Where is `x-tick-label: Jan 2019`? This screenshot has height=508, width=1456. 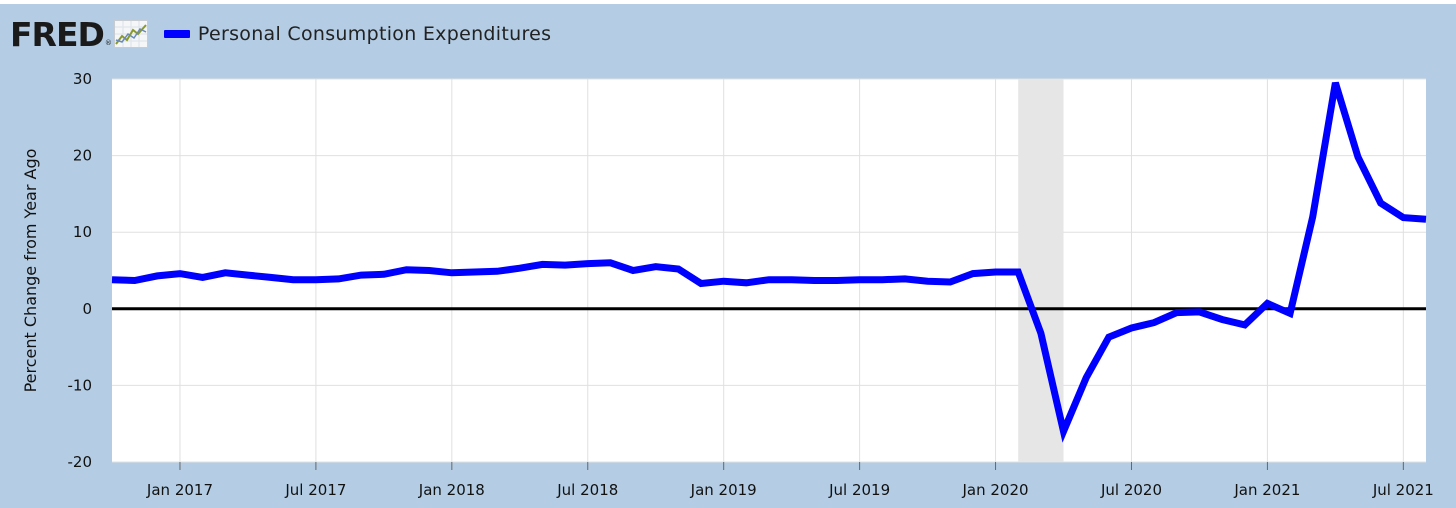
x-tick-label: Jan 2019 is located at coordinates (723, 490).